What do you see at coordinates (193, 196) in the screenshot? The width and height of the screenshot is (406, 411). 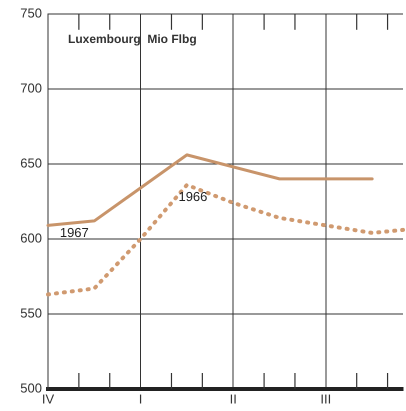 I see `series-label: 1966` at bounding box center [193, 196].